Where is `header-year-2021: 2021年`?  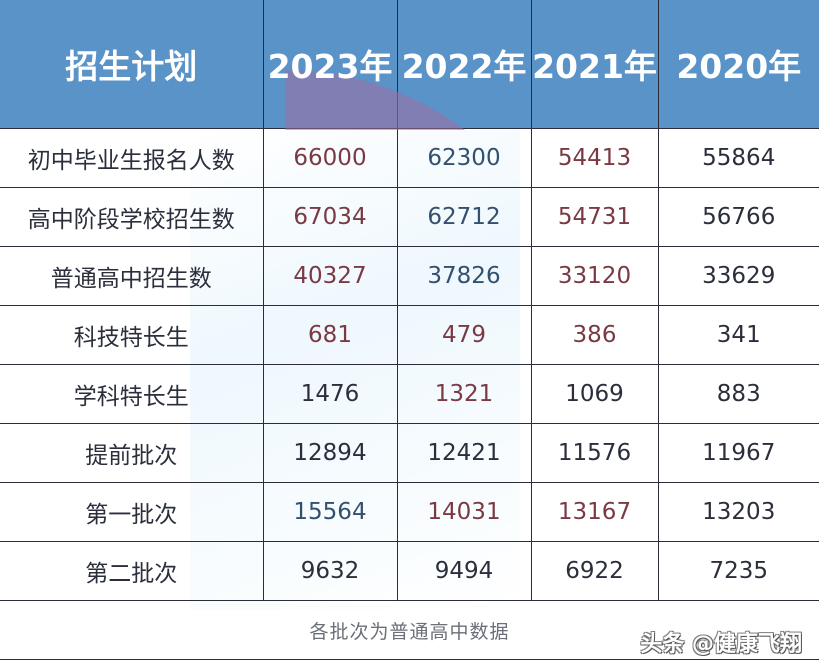
header-year-2021: 2021年 is located at coordinates (594, 64).